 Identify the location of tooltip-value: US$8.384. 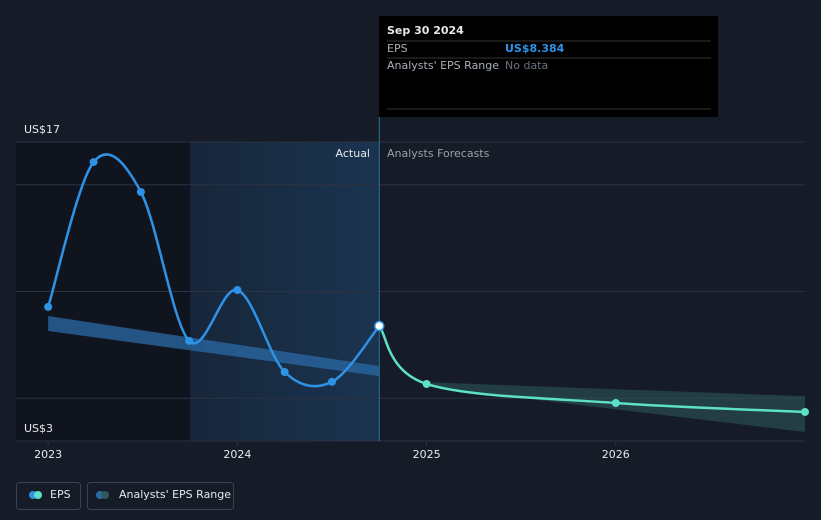
(535, 48).